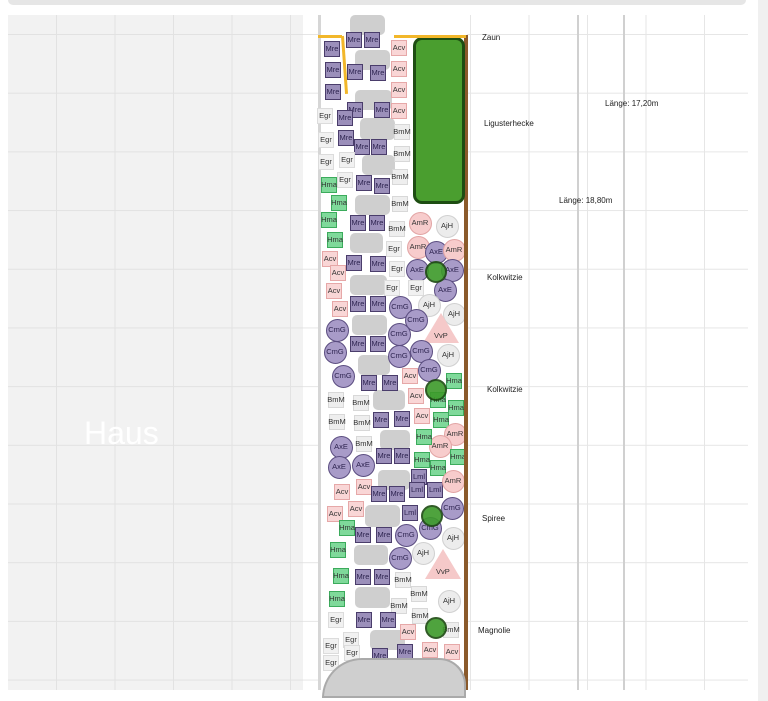 This screenshot has width=768, height=701. What do you see at coordinates (377, 2) in the screenshot?
I see `top-scrollbar` at bounding box center [377, 2].